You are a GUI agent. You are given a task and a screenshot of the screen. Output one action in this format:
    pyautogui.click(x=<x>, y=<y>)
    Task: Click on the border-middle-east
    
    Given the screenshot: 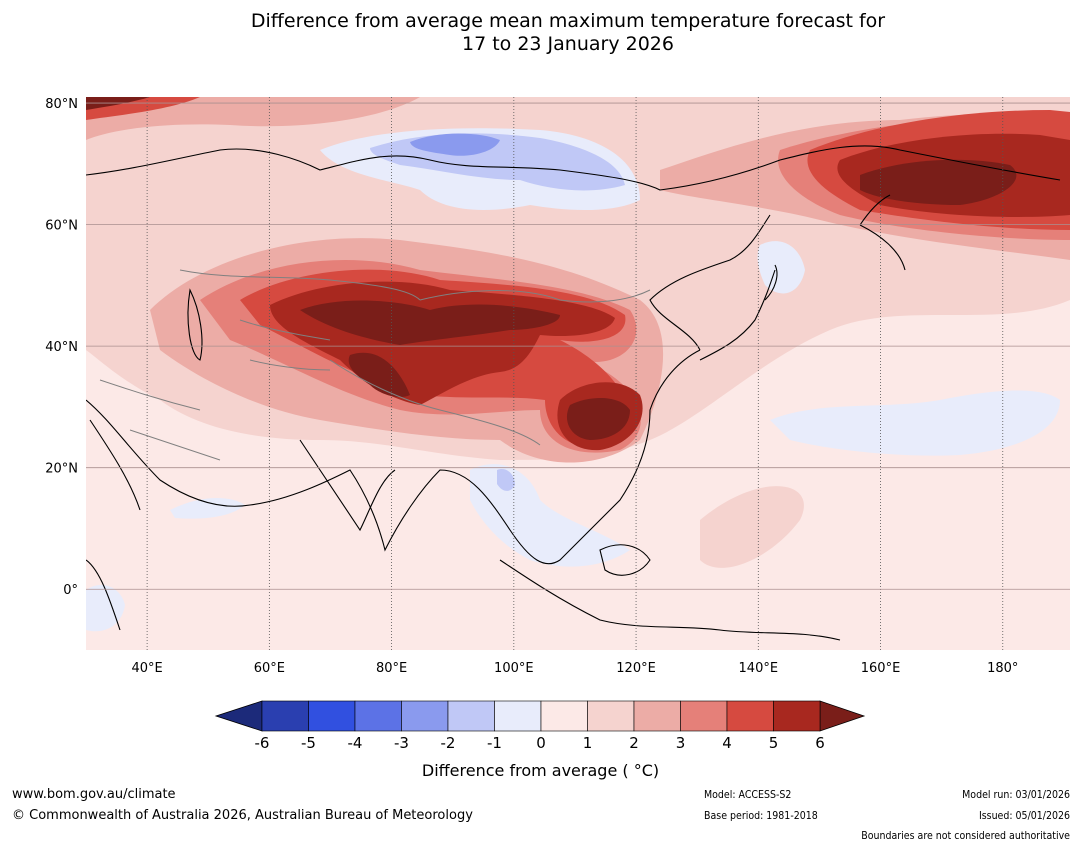 What is the action you would take?
    pyautogui.click(x=160, y=420)
    